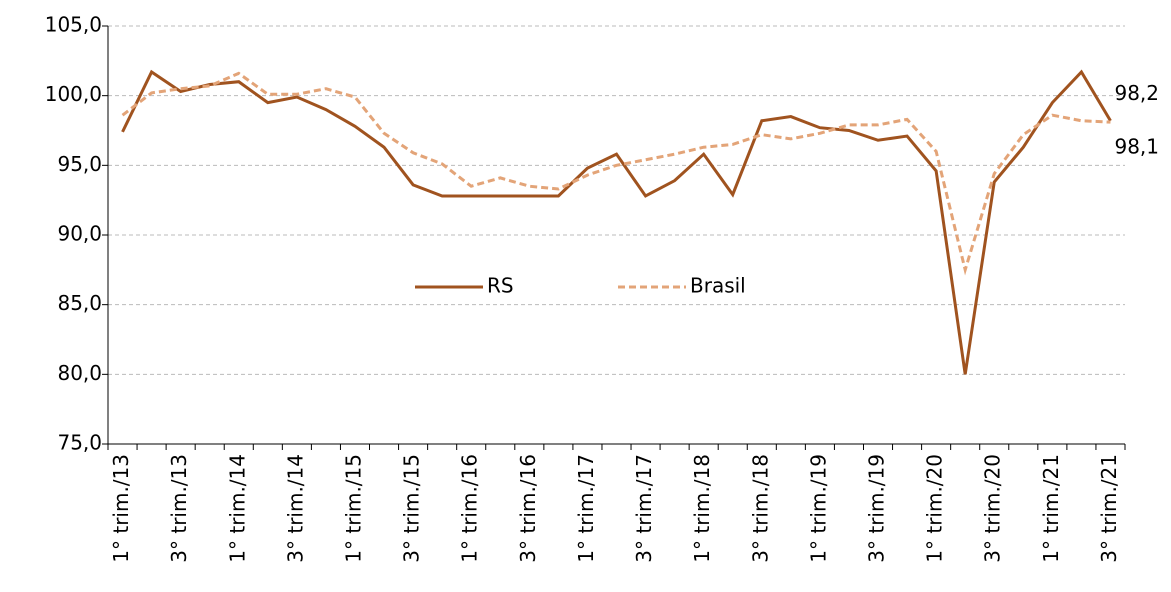 Image resolution: width=1171 pixels, height=592 pixels. I want to click on x-tick-label: 1° trim./19, so click(818, 508).